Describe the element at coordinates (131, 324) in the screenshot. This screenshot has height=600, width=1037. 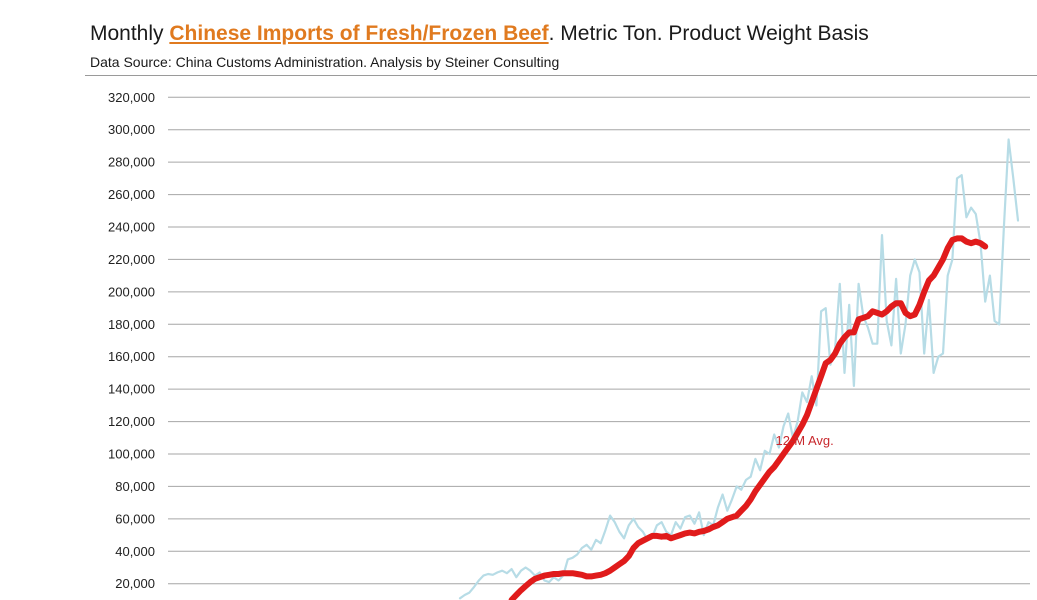
I see `y-tick-label: 180,000` at that location.